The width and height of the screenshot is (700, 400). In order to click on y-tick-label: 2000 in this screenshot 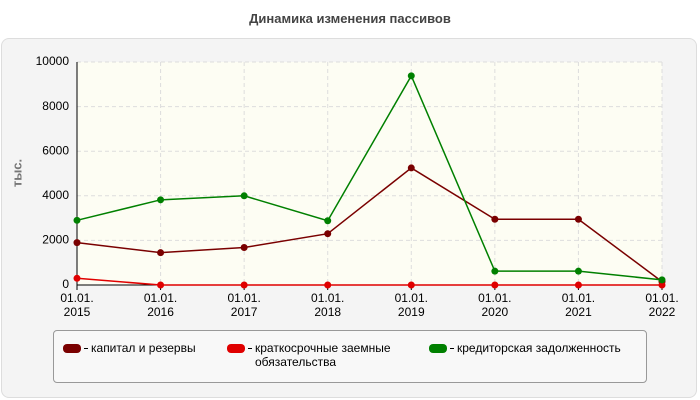, I will do `click(55, 240)`.